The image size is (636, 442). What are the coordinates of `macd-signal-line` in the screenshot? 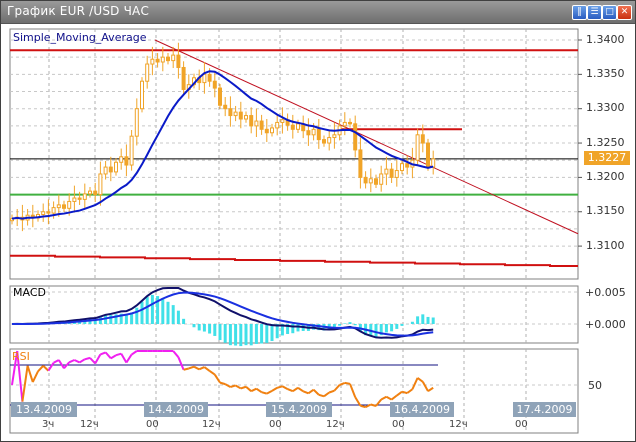 It's located at (222, 314).